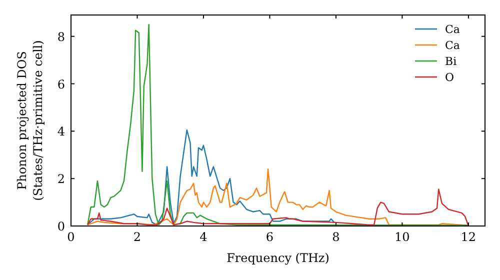 Image resolution: width=500 pixels, height=280 pixels. Describe the element at coordinates (278, 207) in the screenshot. I see `line-series` at that location.